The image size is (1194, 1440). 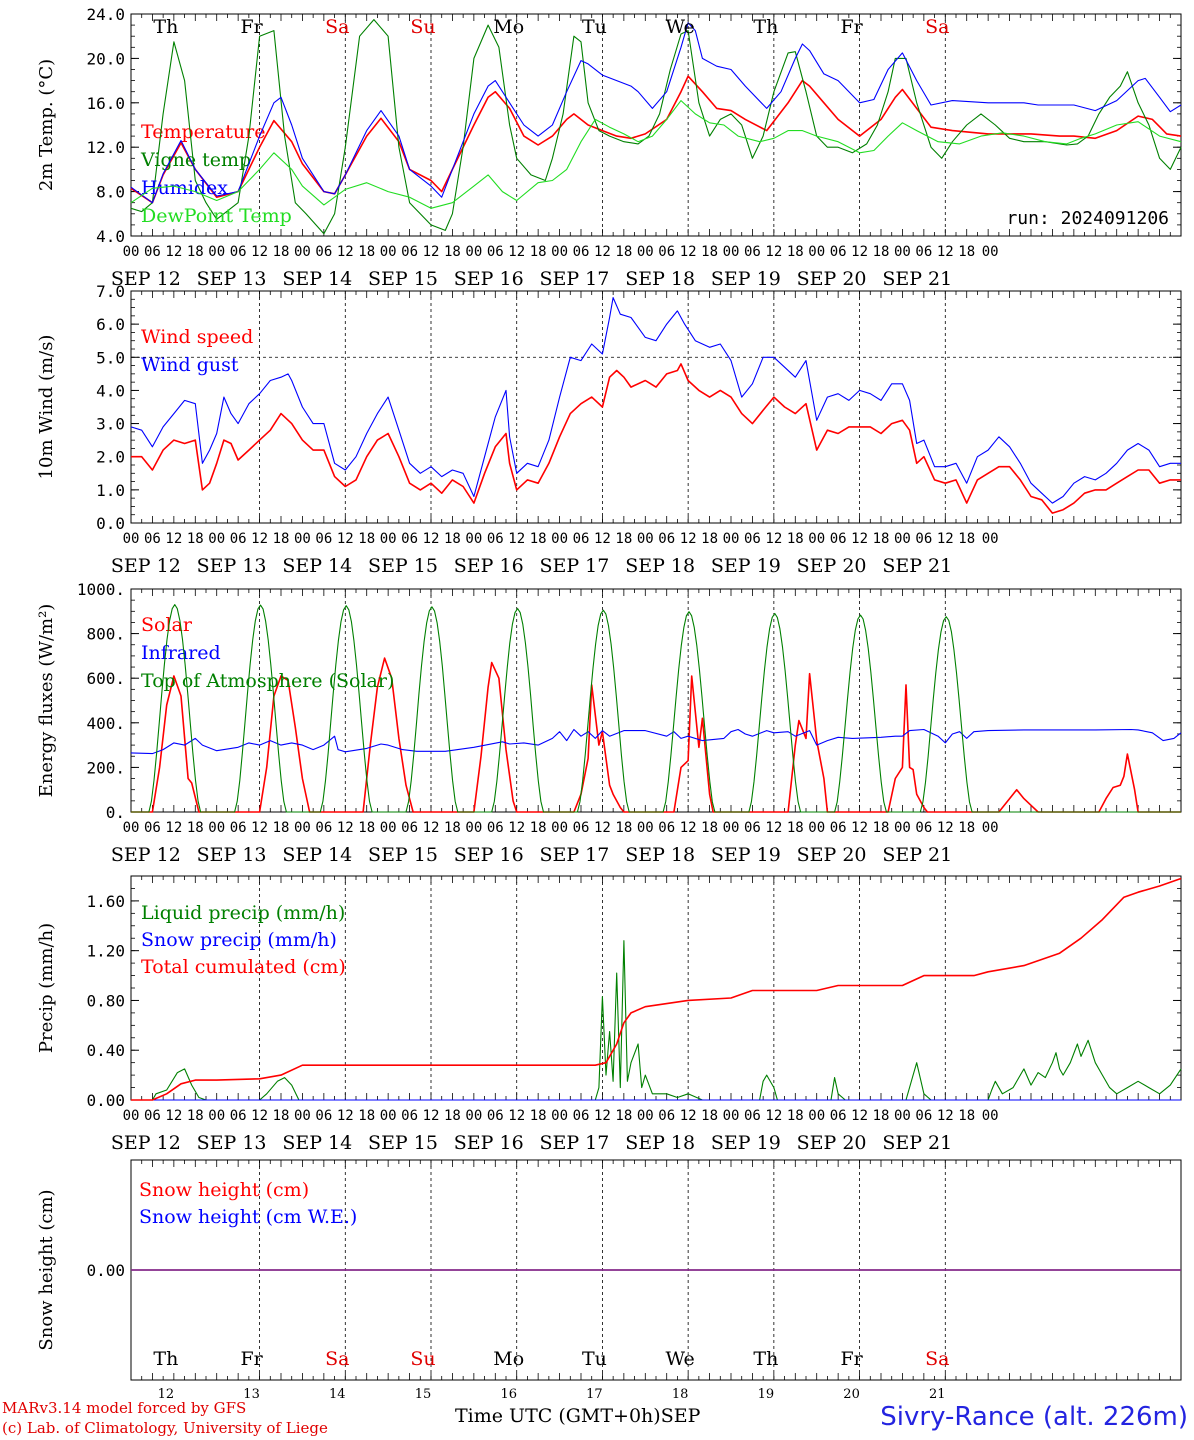 I want to click on legend-entry: Vigne temp, so click(x=195, y=160).